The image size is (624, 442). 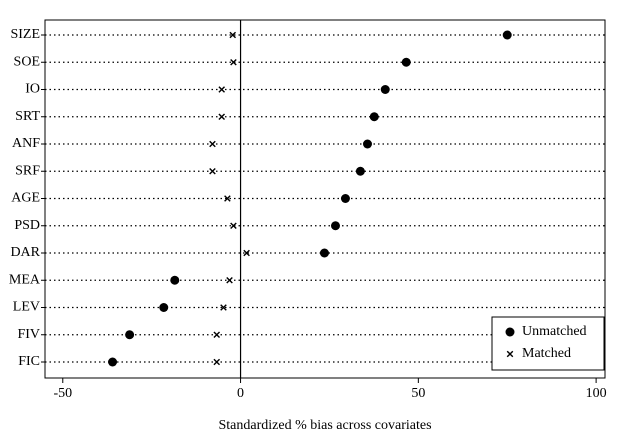 I want to click on x-axis-label: Standardized % bias across covariates, so click(x=324, y=425).